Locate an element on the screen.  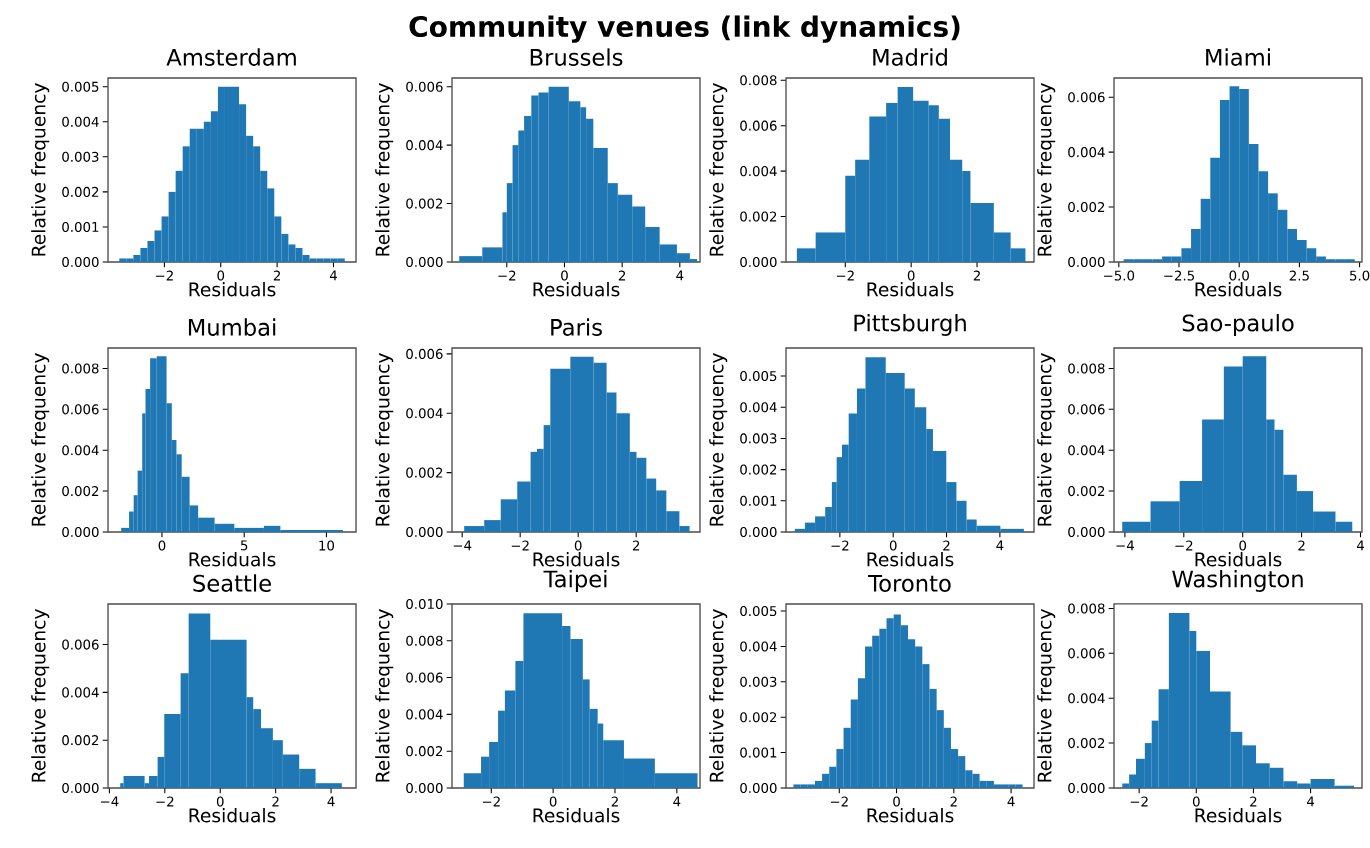
chart-title: Miami is located at coordinates (1238, 57).